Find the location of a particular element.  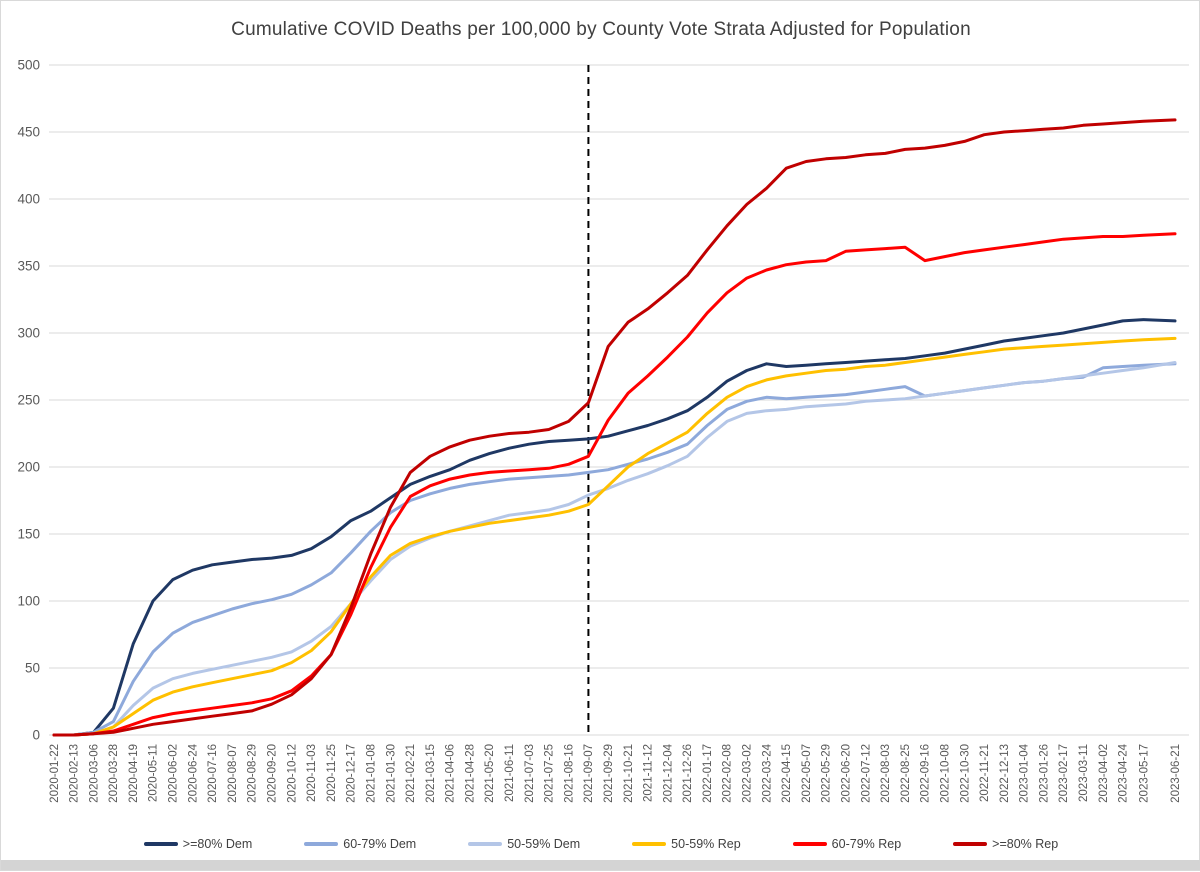

x-tick-label: 2022-05-07 is located at coordinates (807, 773).